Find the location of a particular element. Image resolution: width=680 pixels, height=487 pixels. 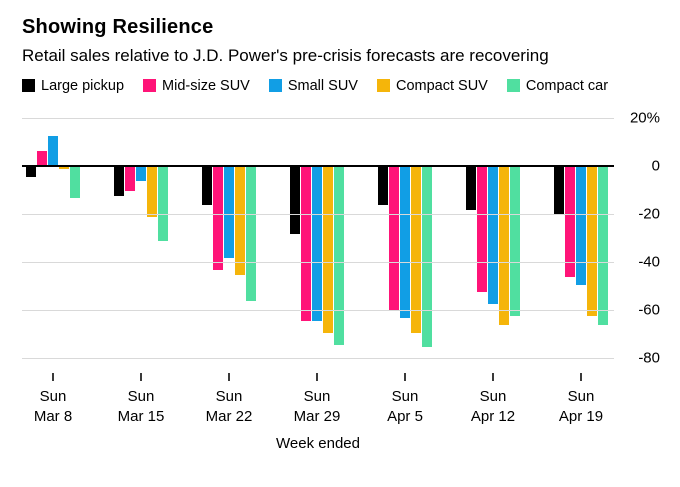

chart-title: Showing Resilience is located at coordinates (118, 27).